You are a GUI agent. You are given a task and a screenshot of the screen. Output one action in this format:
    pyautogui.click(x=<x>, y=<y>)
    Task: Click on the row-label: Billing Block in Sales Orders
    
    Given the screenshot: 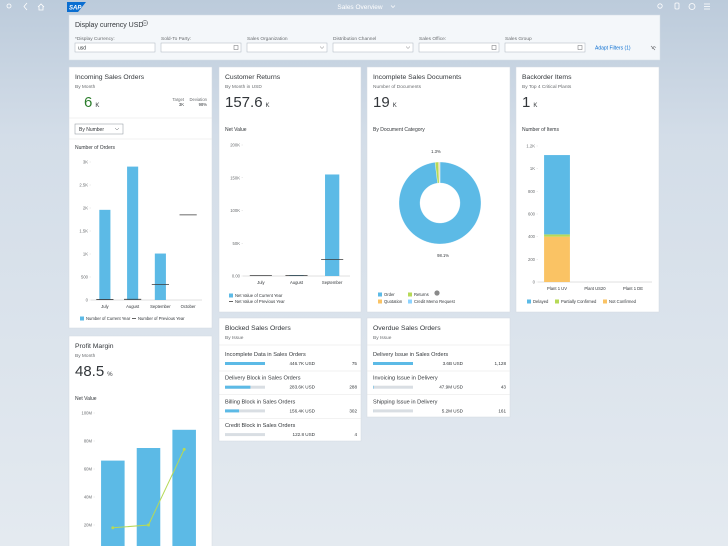 What is the action you would take?
    pyautogui.click(x=260, y=402)
    